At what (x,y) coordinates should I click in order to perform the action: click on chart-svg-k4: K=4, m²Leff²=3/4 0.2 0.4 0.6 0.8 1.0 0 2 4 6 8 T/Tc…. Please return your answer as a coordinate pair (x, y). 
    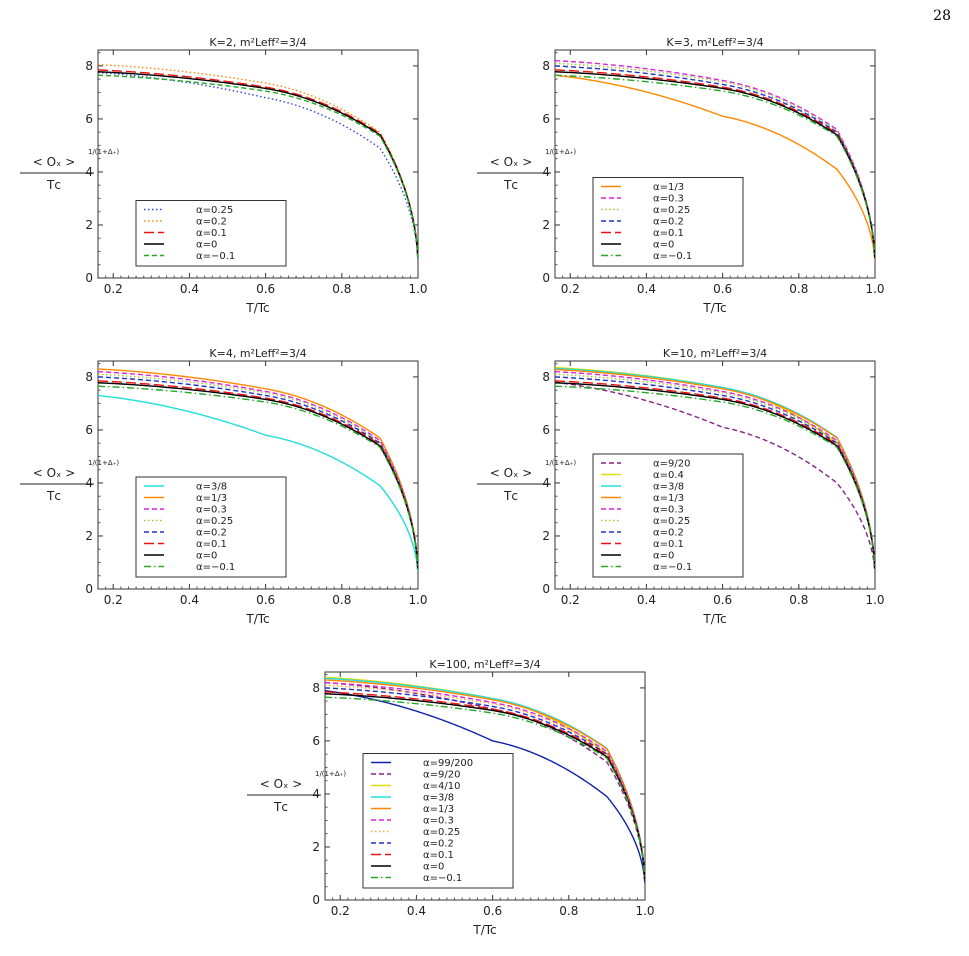
    Looking at the image, I should click on (224, 486).